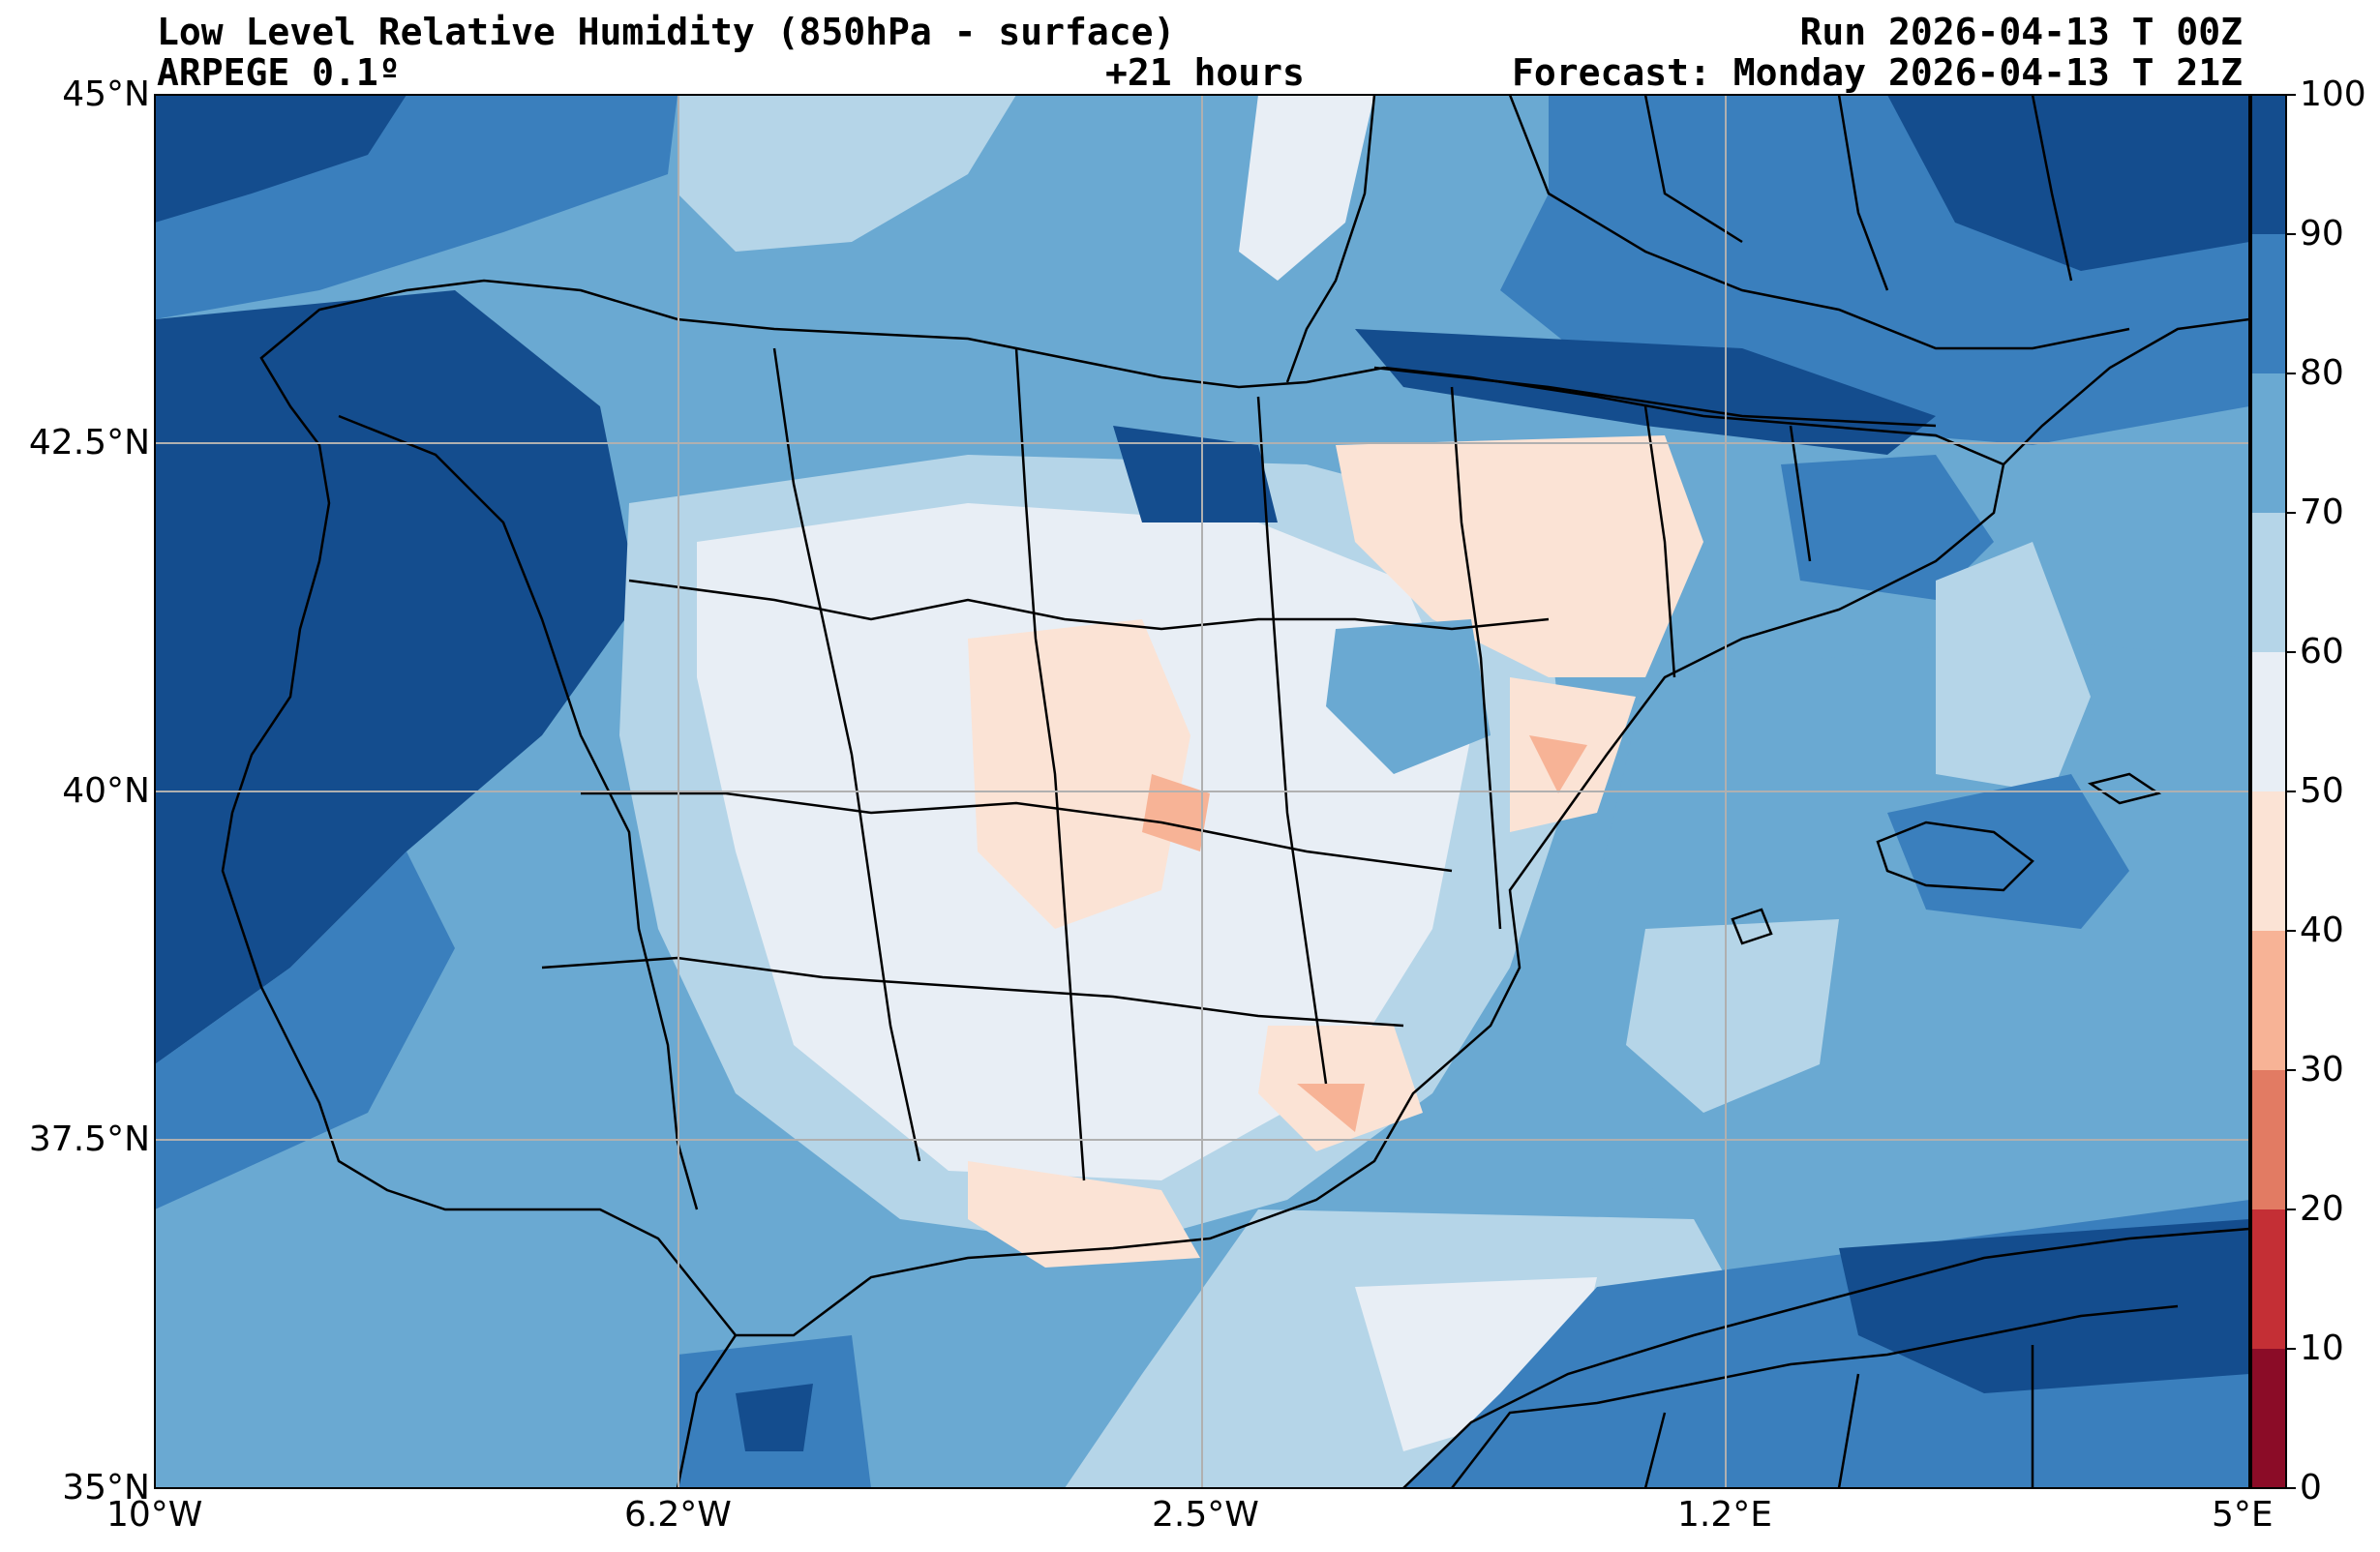 The width and height of the screenshot is (2380, 1552). I want to click on lead-time-label: +21 hours, so click(1205, 72).